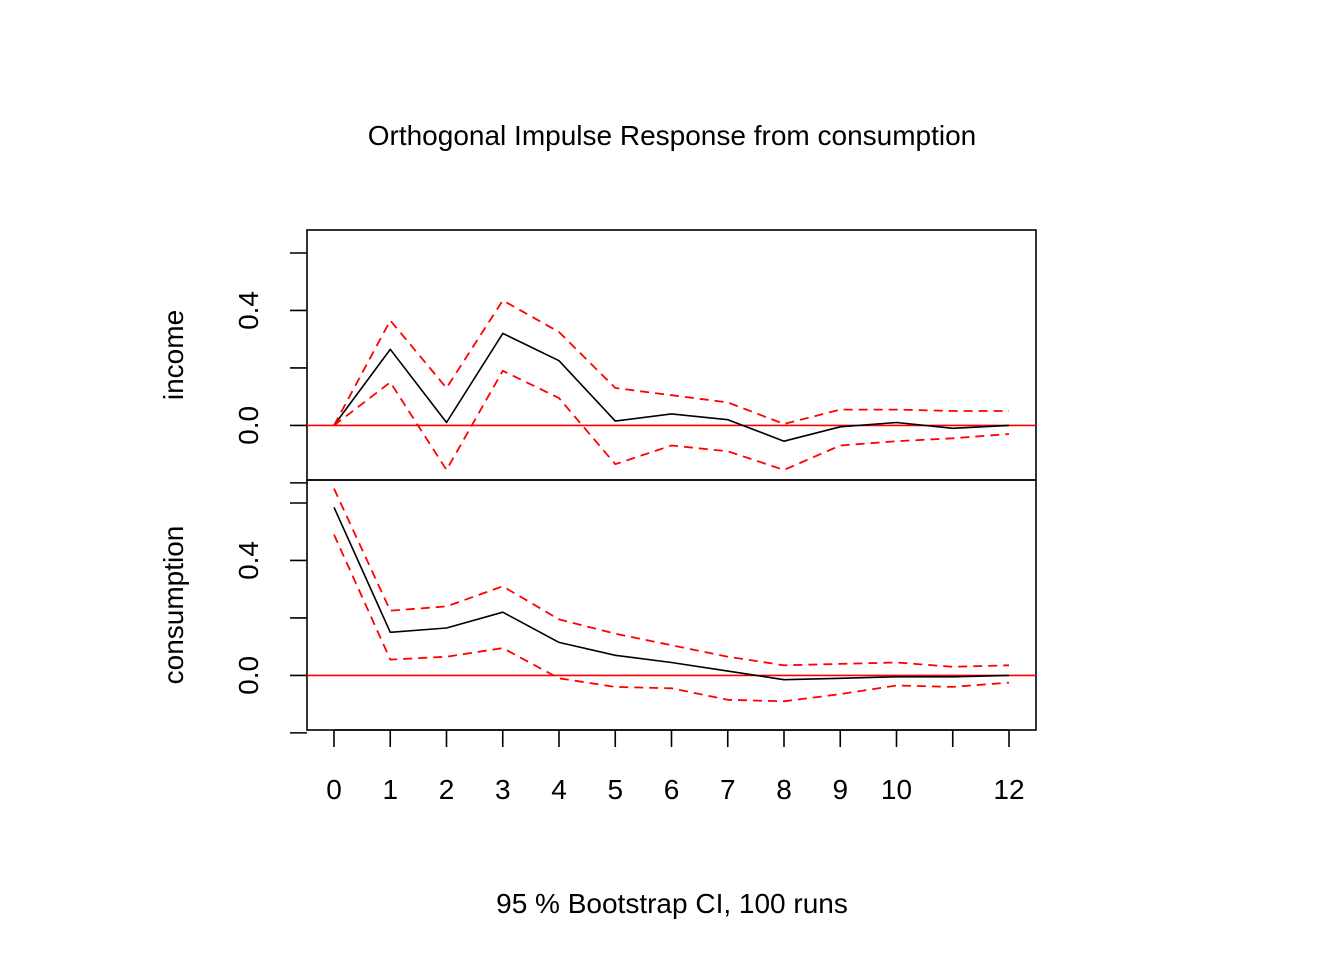 The width and height of the screenshot is (1344, 960). What do you see at coordinates (390, 789) in the screenshot?
I see `x-tick-label: 1` at bounding box center [390, 789].